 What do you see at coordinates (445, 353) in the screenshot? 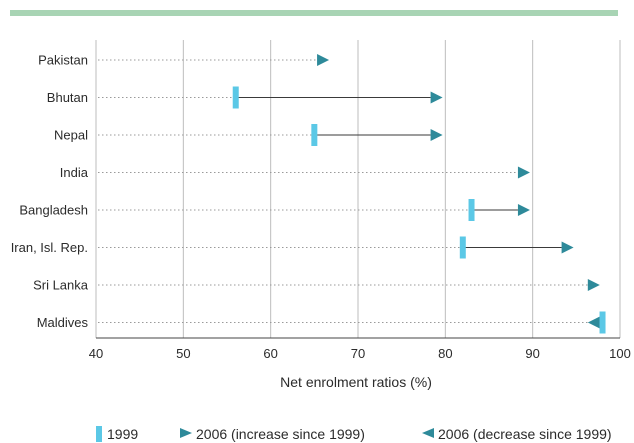
I see `x-tick-label-80: 80` at bounding box center [445, 353].